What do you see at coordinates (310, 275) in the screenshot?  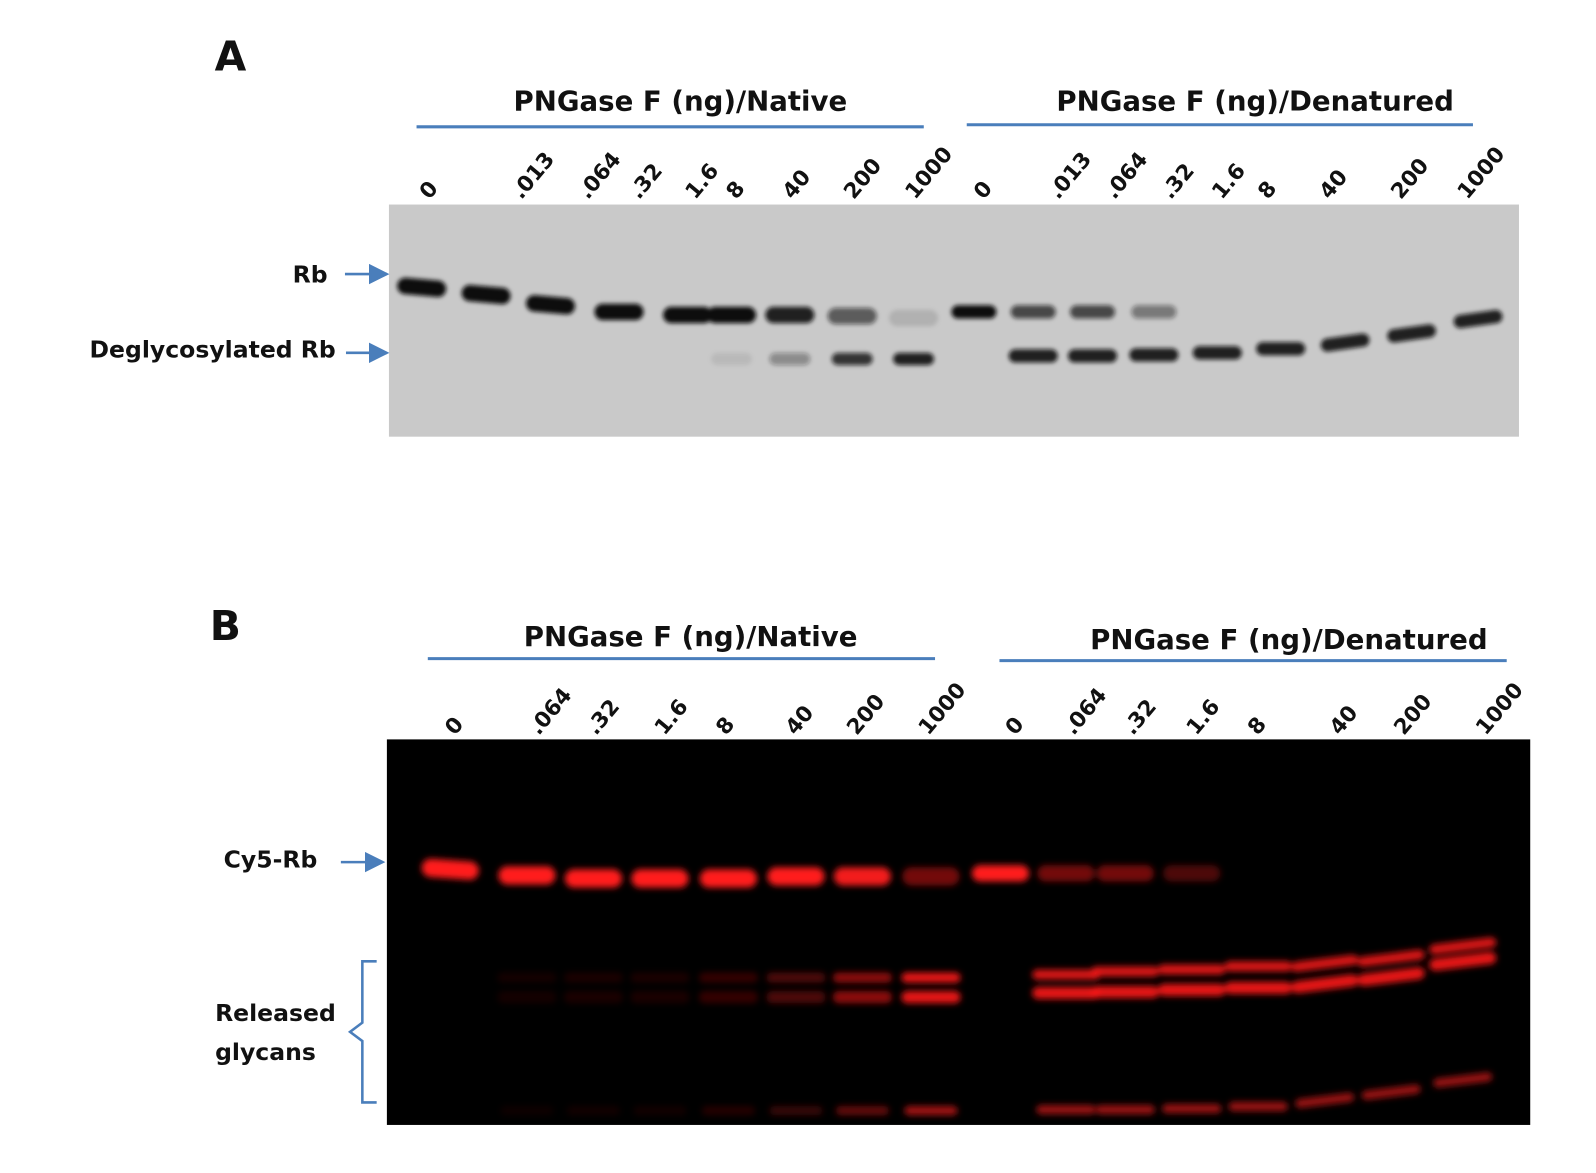 I see `marker-label: Rb` at bounding box center [310, 275].